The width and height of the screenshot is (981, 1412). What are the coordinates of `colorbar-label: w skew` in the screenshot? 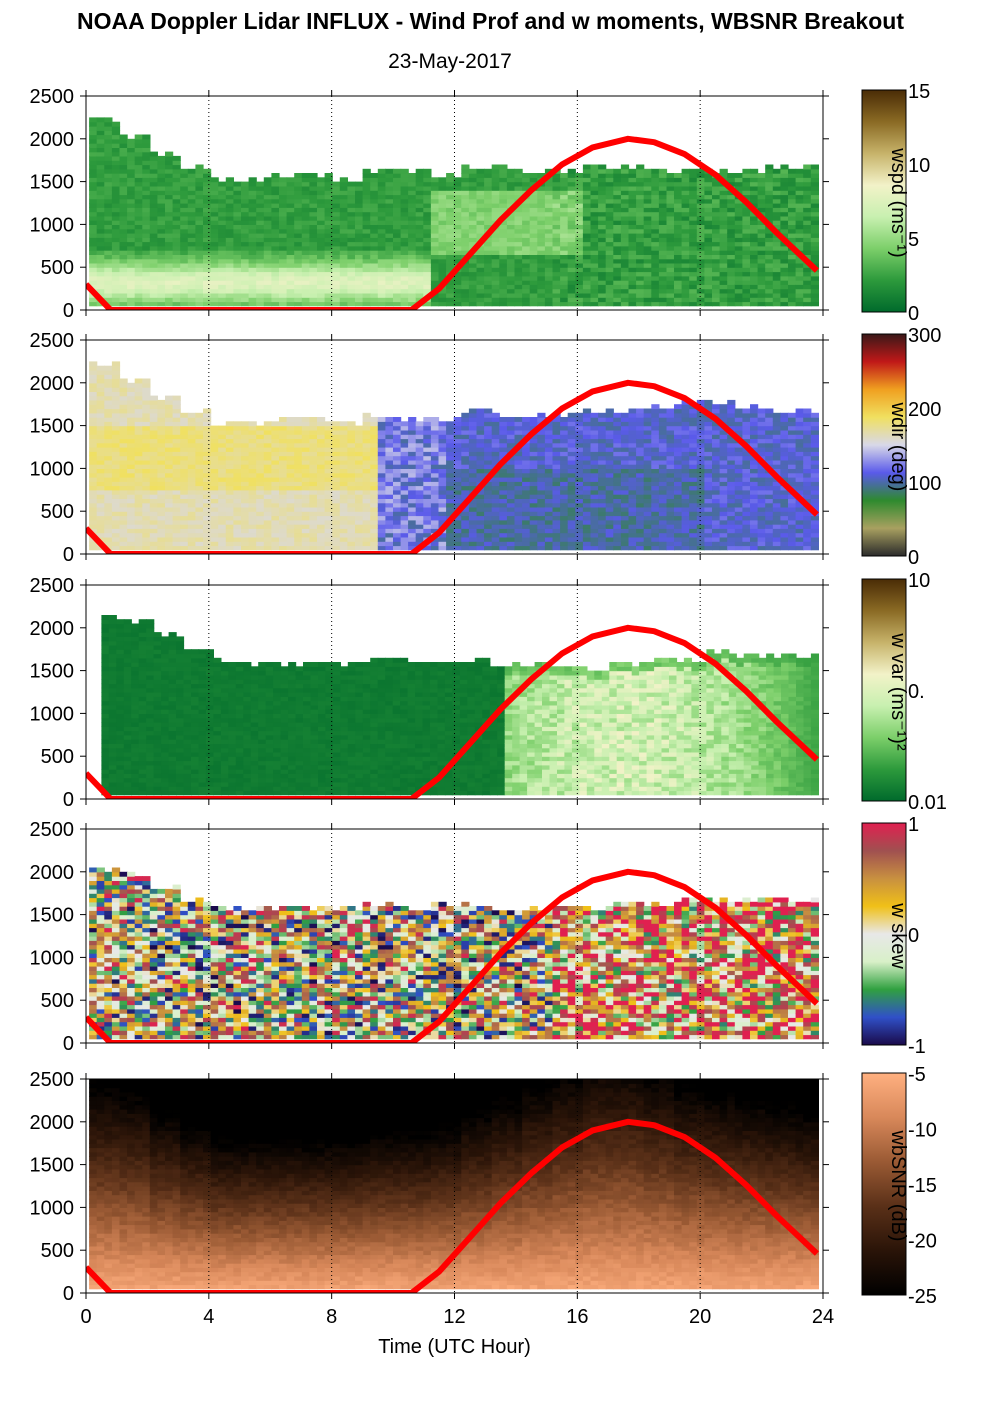 It's located at (898, 935).